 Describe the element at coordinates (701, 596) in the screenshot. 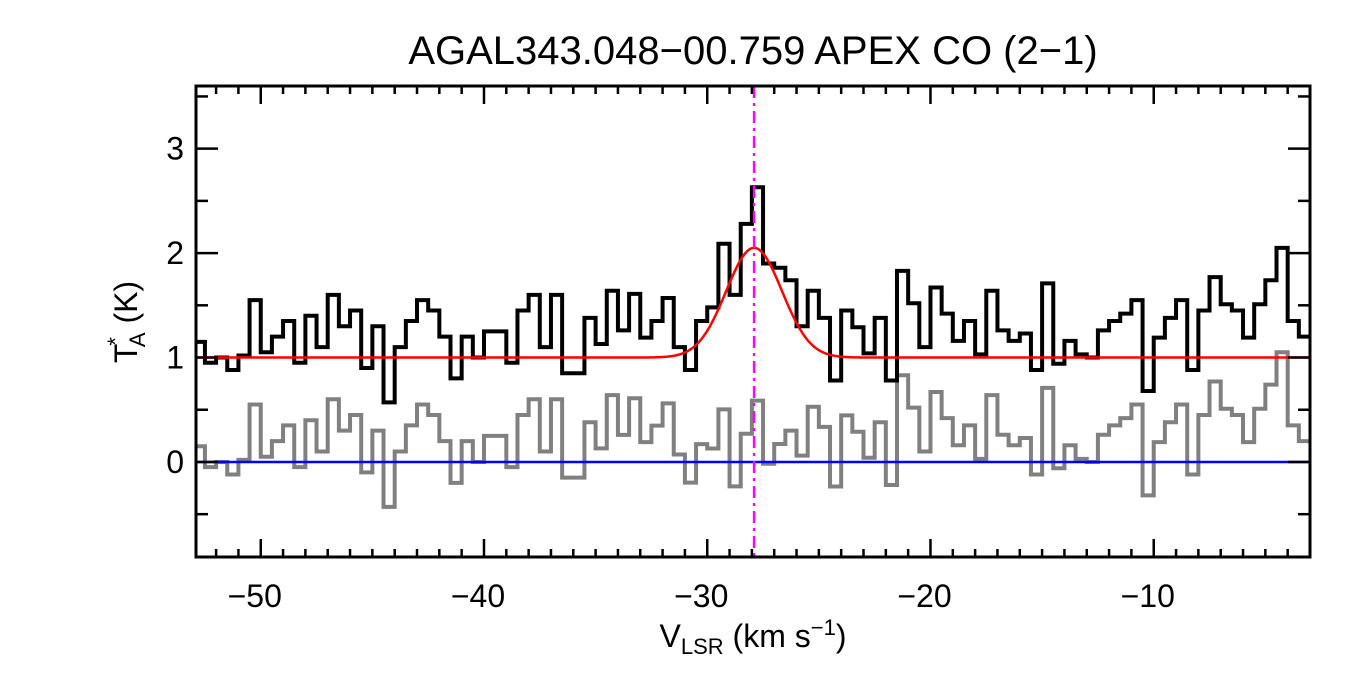

I see `x-tick-label: −30` at that location.